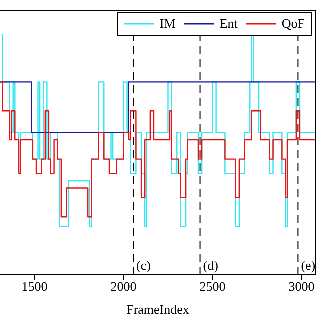  What do you see at coordinates (35, 286) in the screenshot?
I see `x-tick-label: 1500` at bounding box center [35, 286].